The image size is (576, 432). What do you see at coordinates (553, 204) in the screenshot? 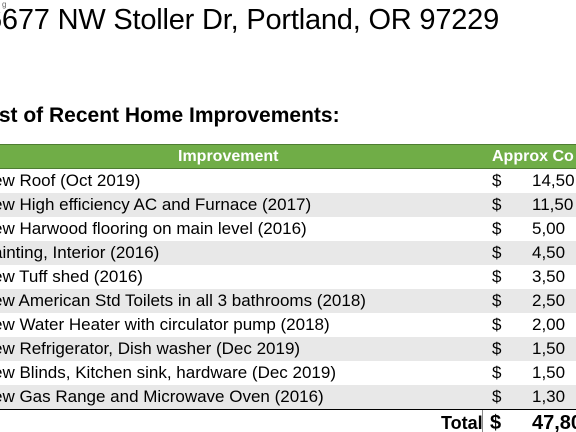
I see `cost-amount: 11,50` at bounding box center [553, 204].